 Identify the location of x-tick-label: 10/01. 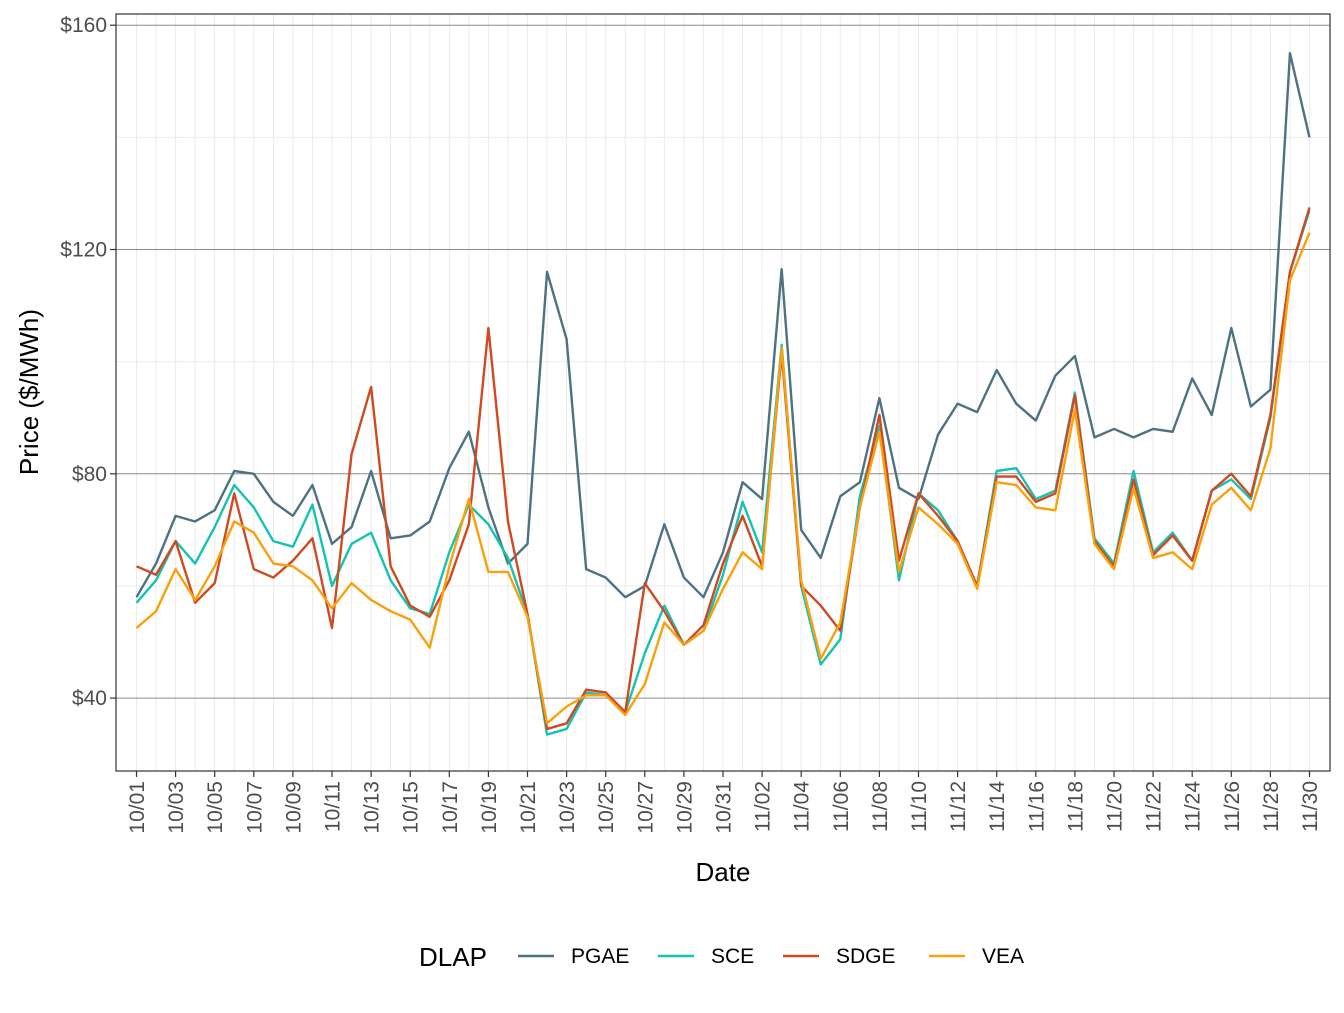
(137, 807).